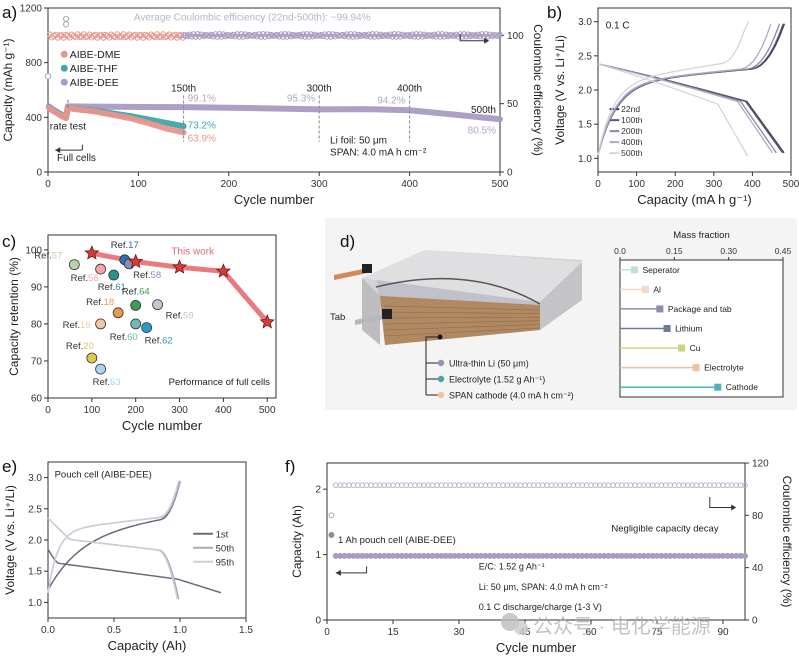 Image resolution: width=799 pixels, height=657 pixels. I want to click on x-tick-label: 100, so click(636, 184).